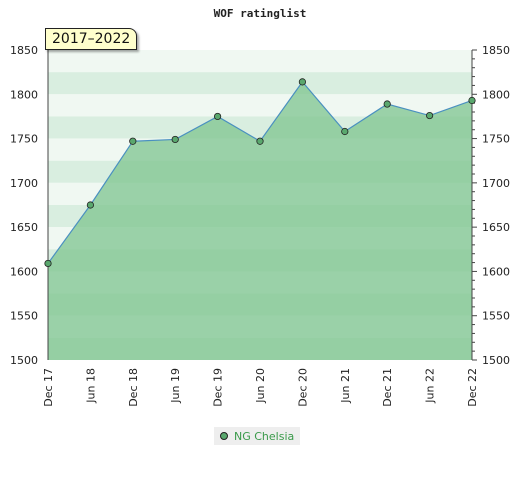 This screenshot has width=520, height=480. I want to click on x-tick-label: Jun 21, so click(345, 386).